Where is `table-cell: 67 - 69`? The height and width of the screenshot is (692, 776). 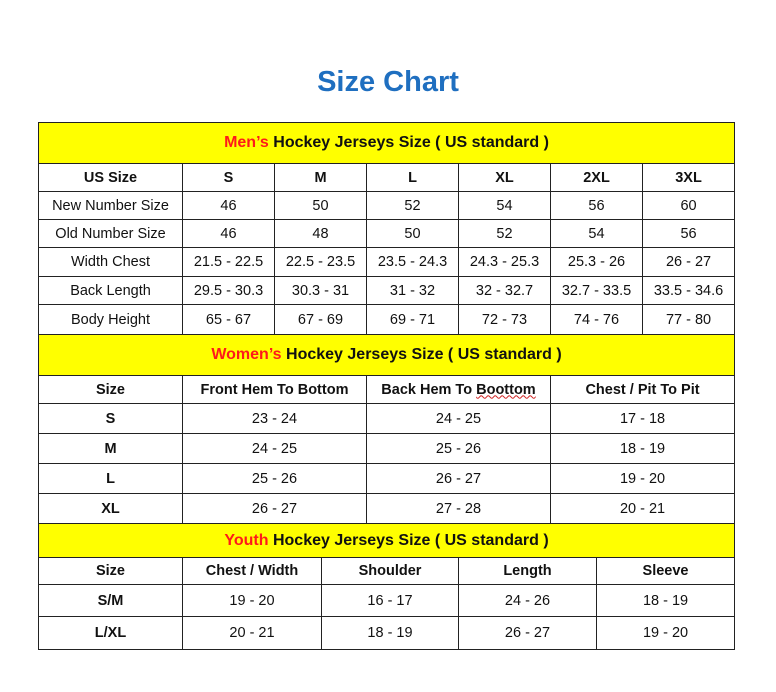
table-cell: 67 - 69 is located at coordinates (320, 319).